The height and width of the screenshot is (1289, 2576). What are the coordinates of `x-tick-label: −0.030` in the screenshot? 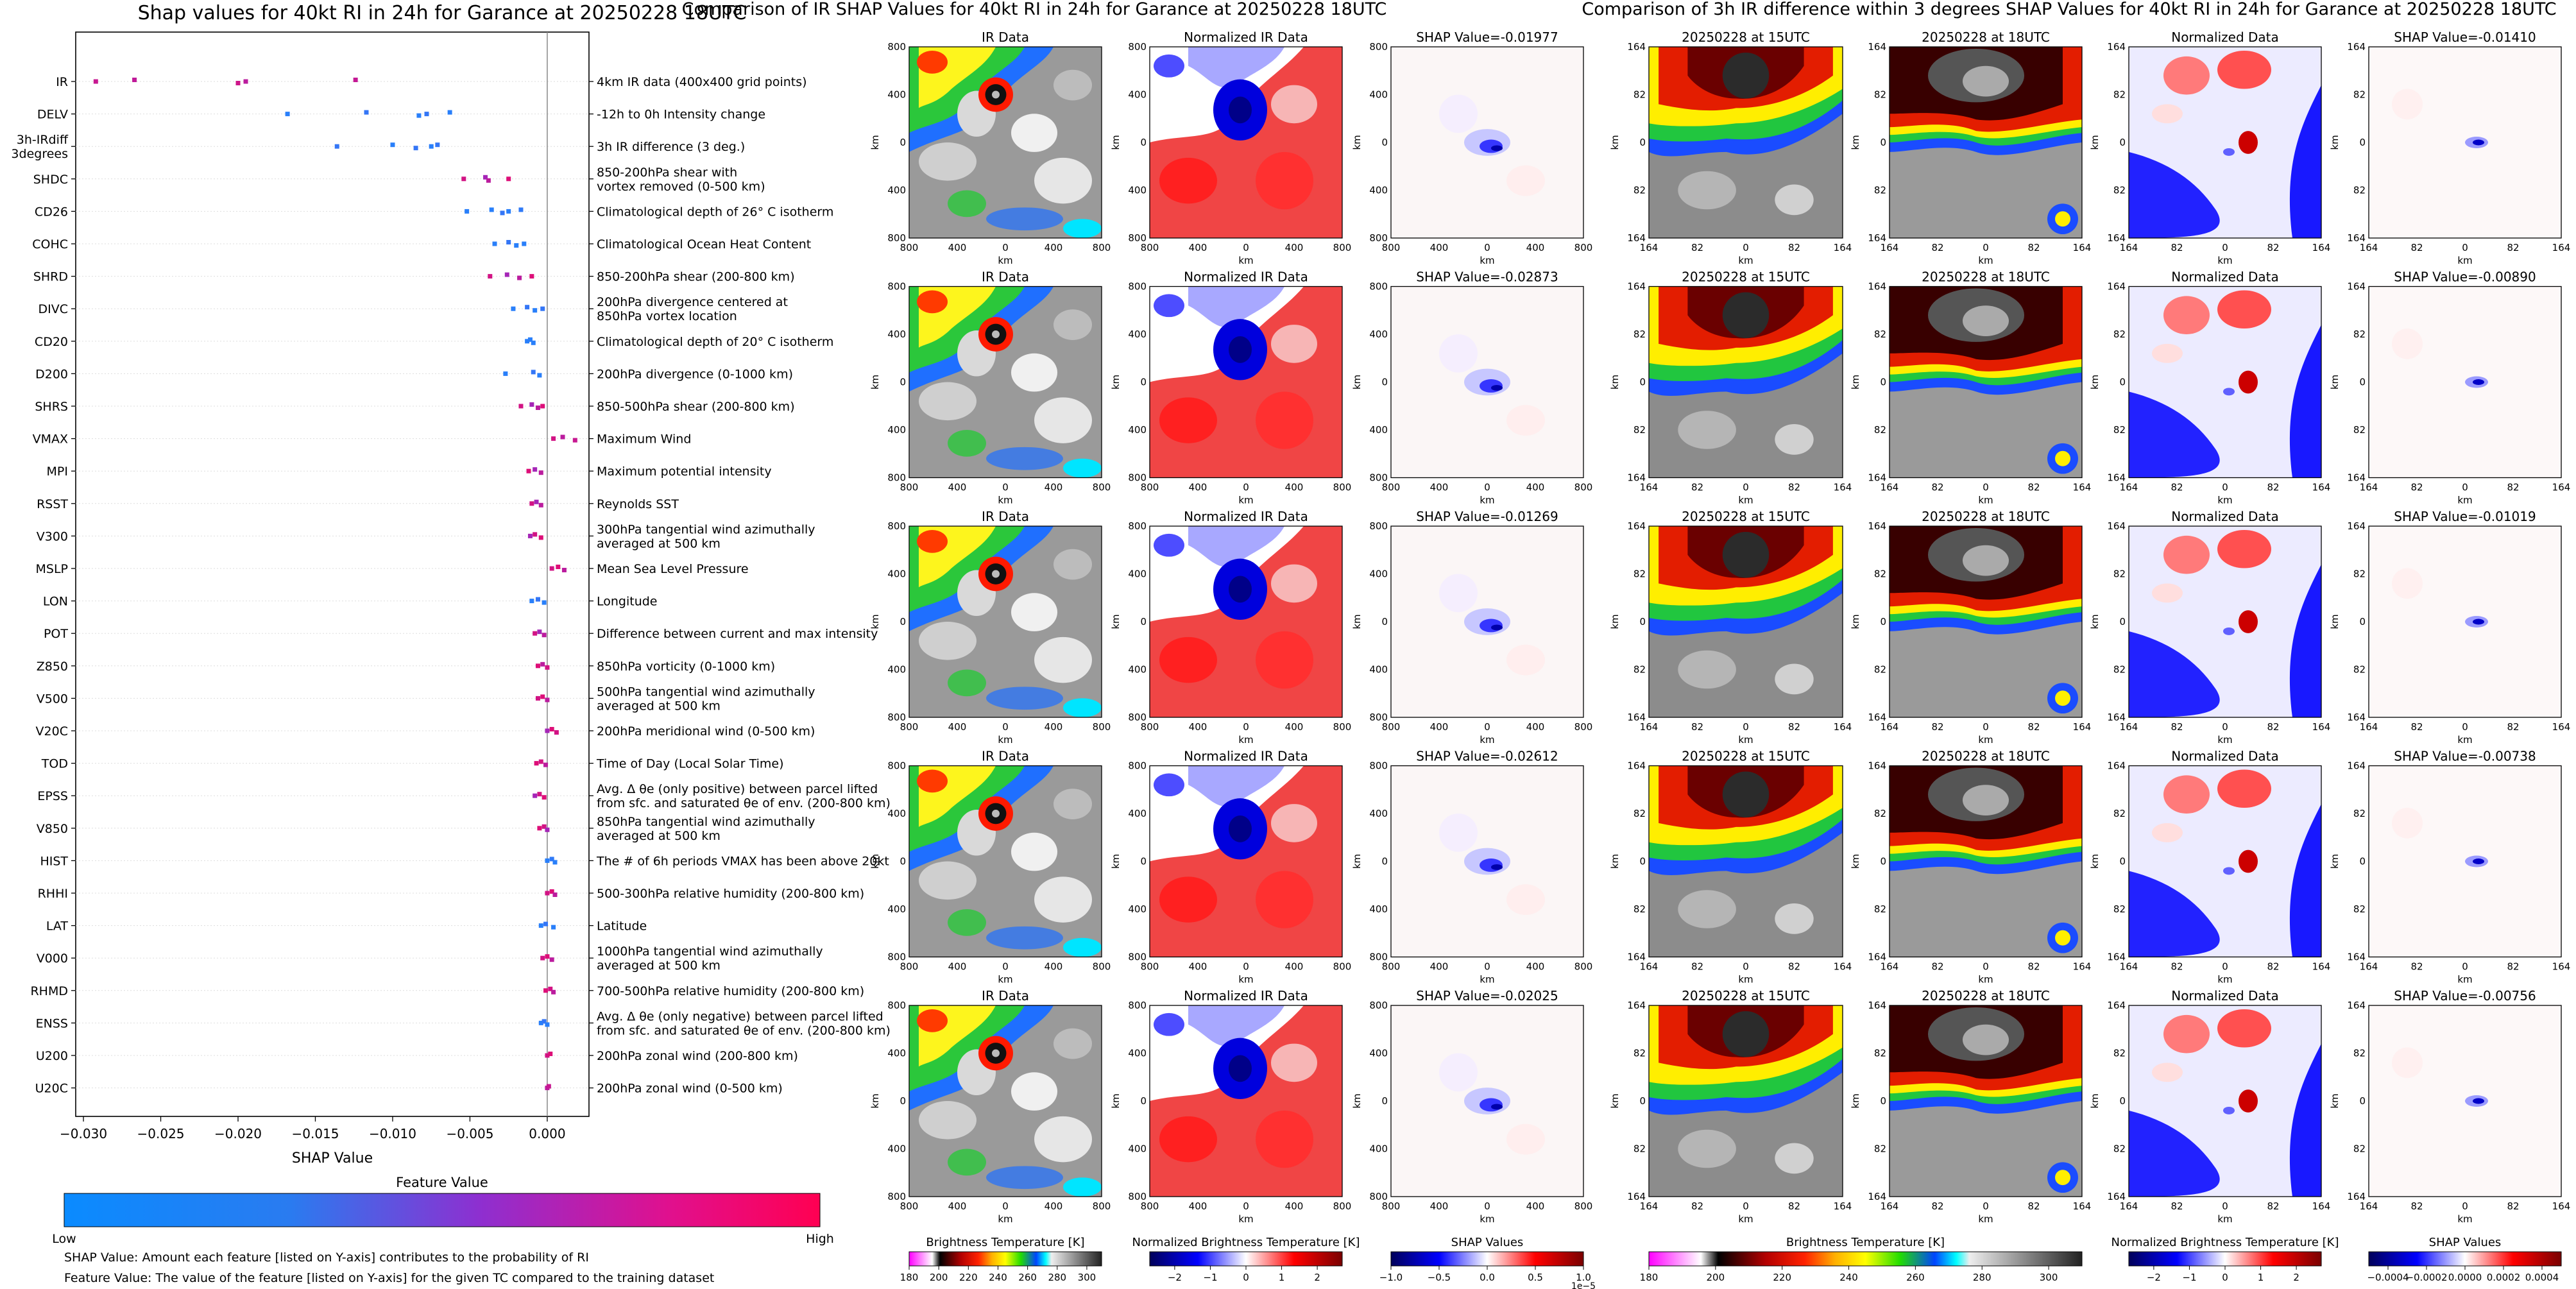 It's located at (83, 1133).